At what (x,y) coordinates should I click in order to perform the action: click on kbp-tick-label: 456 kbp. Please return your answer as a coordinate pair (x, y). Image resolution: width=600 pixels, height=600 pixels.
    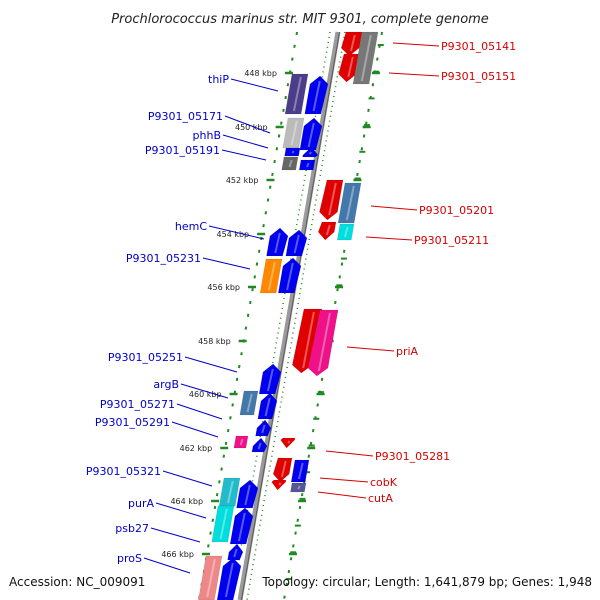
    Looking at the image, I should click on (223, 287).